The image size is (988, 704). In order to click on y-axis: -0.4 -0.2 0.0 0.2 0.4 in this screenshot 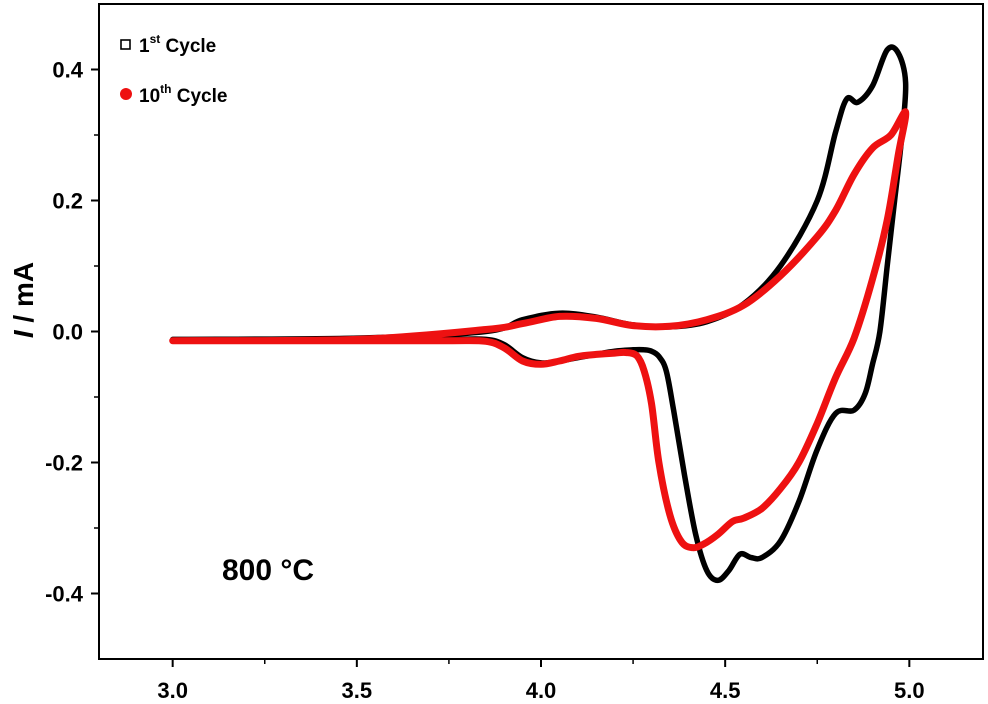, I will do `click(72, 332)`.